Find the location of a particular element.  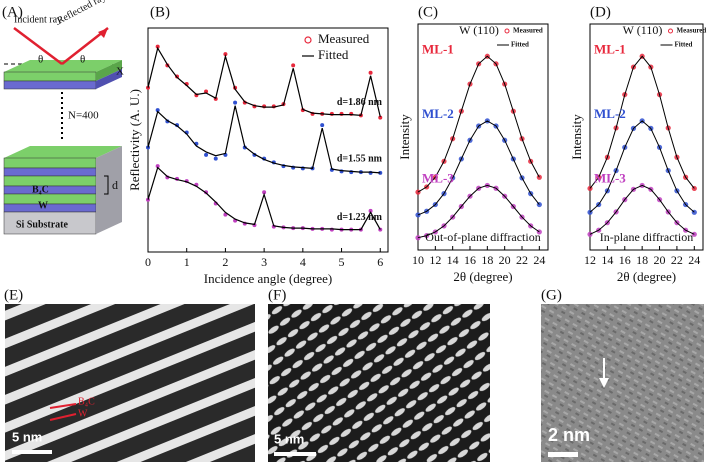

x-tick-label: 20 is located at coordinates (660, 260).